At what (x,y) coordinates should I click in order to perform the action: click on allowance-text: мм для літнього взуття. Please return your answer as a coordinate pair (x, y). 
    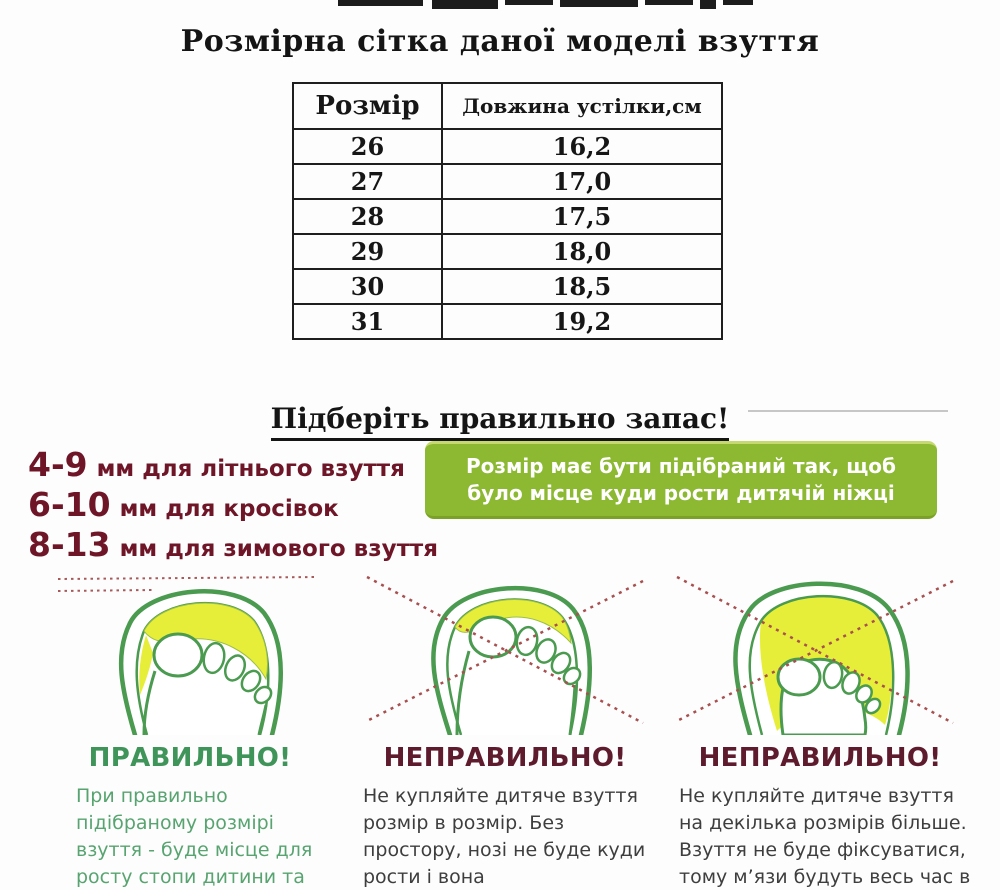
    Looking at the image, I should click on (250, 469).